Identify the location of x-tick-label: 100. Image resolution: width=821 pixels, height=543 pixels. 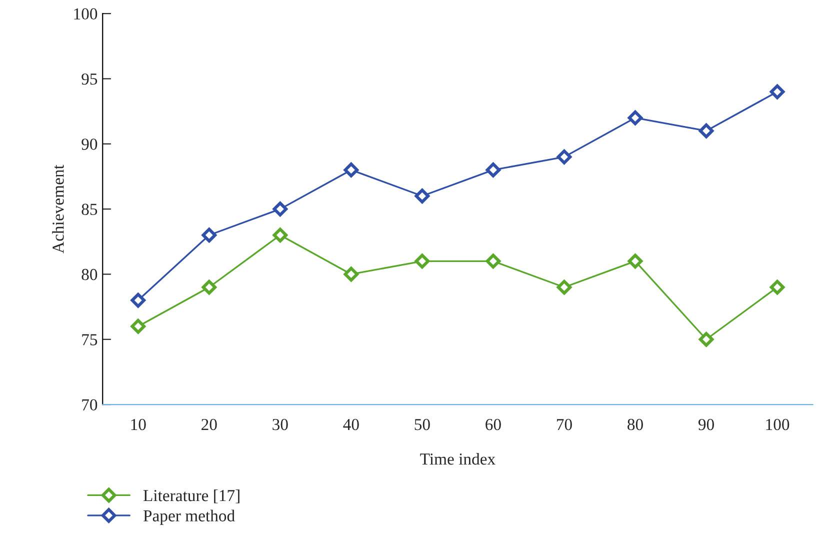
(778, 424).